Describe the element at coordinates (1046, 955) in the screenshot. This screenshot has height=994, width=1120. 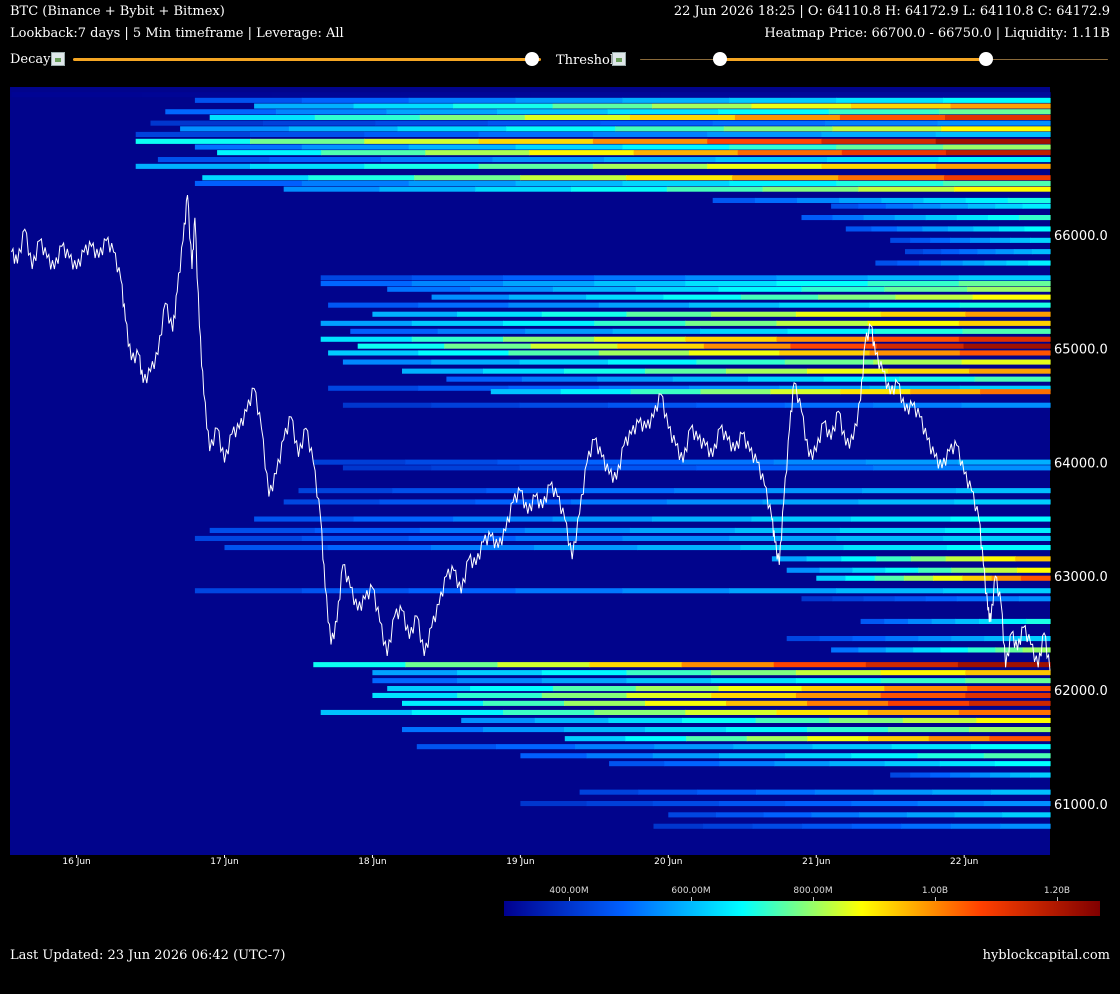
I see `site-link: hyblockcapital.com` at that location.